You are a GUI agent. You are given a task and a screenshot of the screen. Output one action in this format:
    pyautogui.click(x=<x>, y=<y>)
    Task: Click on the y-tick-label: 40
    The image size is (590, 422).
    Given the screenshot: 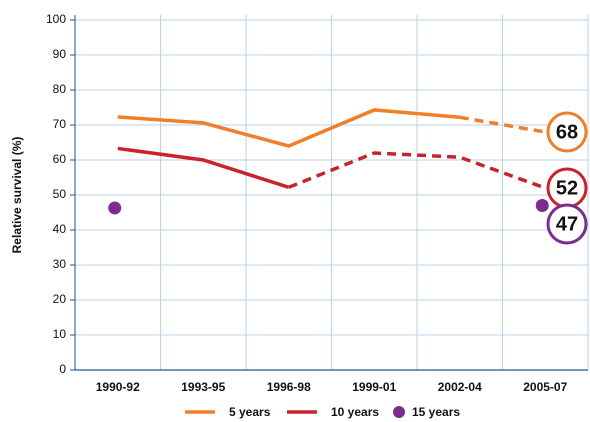 What is the action you would take?
    pyautogui.click(x=60, y=229)
    